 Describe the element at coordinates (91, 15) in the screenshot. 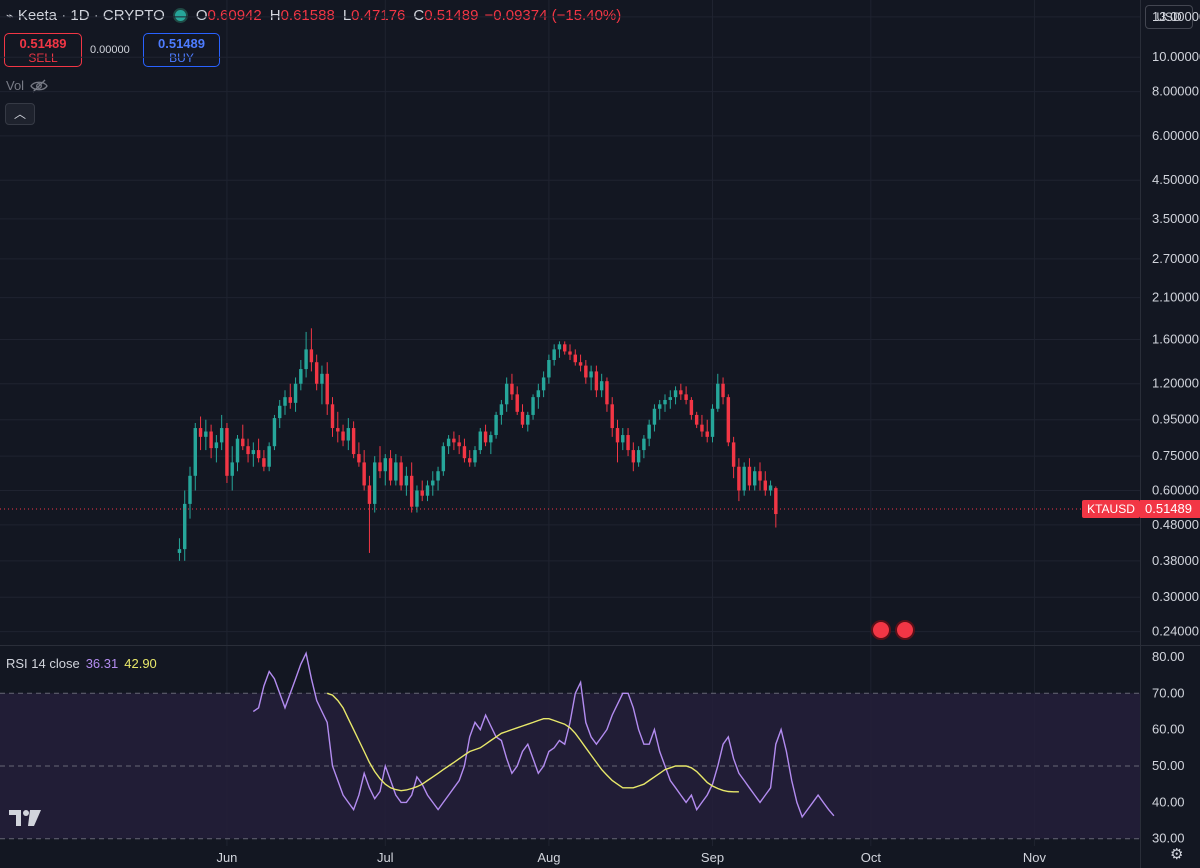

I see `symbol-title: Keeta · 1D · CRYPTO` at that location.